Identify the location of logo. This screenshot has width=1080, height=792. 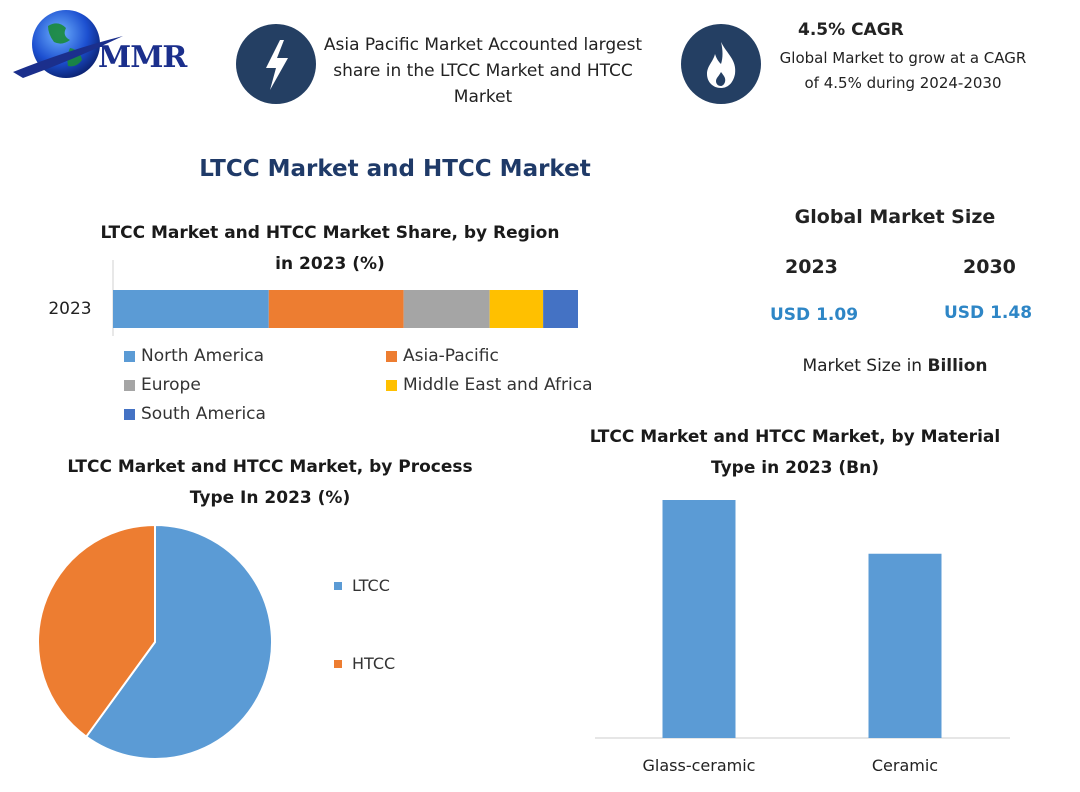
(110, 47).